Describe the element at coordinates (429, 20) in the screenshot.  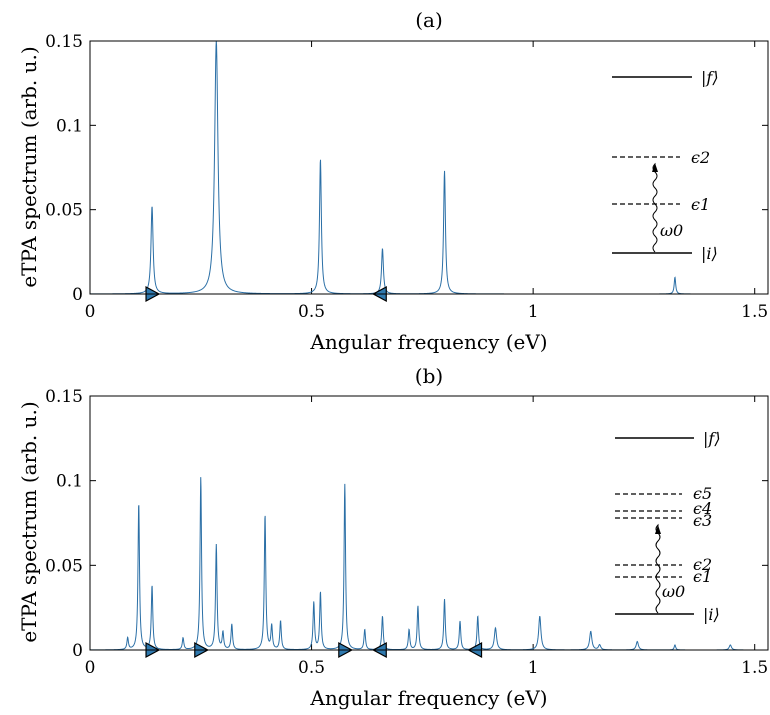
I see `panel-a-title: (a)` at that location.